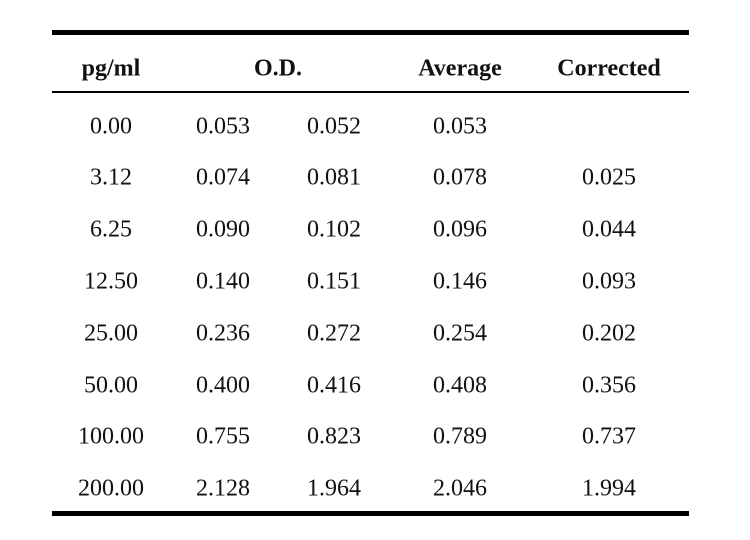 The image size is (750, 540). What do you see at coordinates (370, 123) in the screenshot?
I see `table-row: 0.00 0.053 0.052 0.053` at bounding box center [370, 123].